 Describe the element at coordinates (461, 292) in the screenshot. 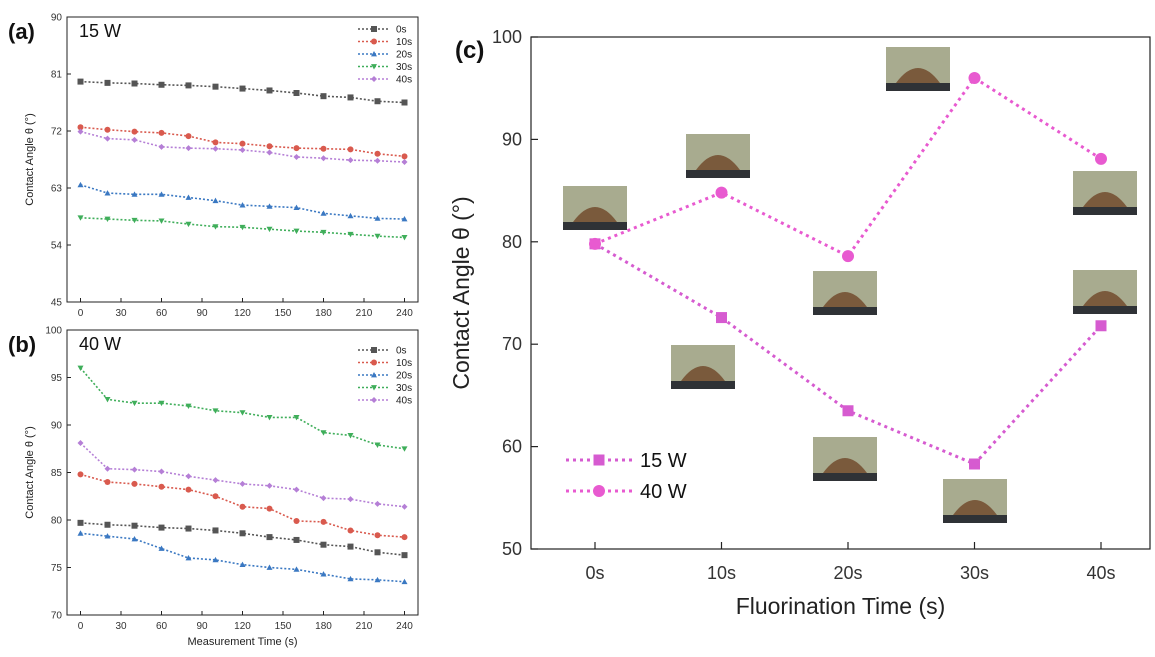

I see `y-axis-label: Contact Angle θ (°)` at that location.